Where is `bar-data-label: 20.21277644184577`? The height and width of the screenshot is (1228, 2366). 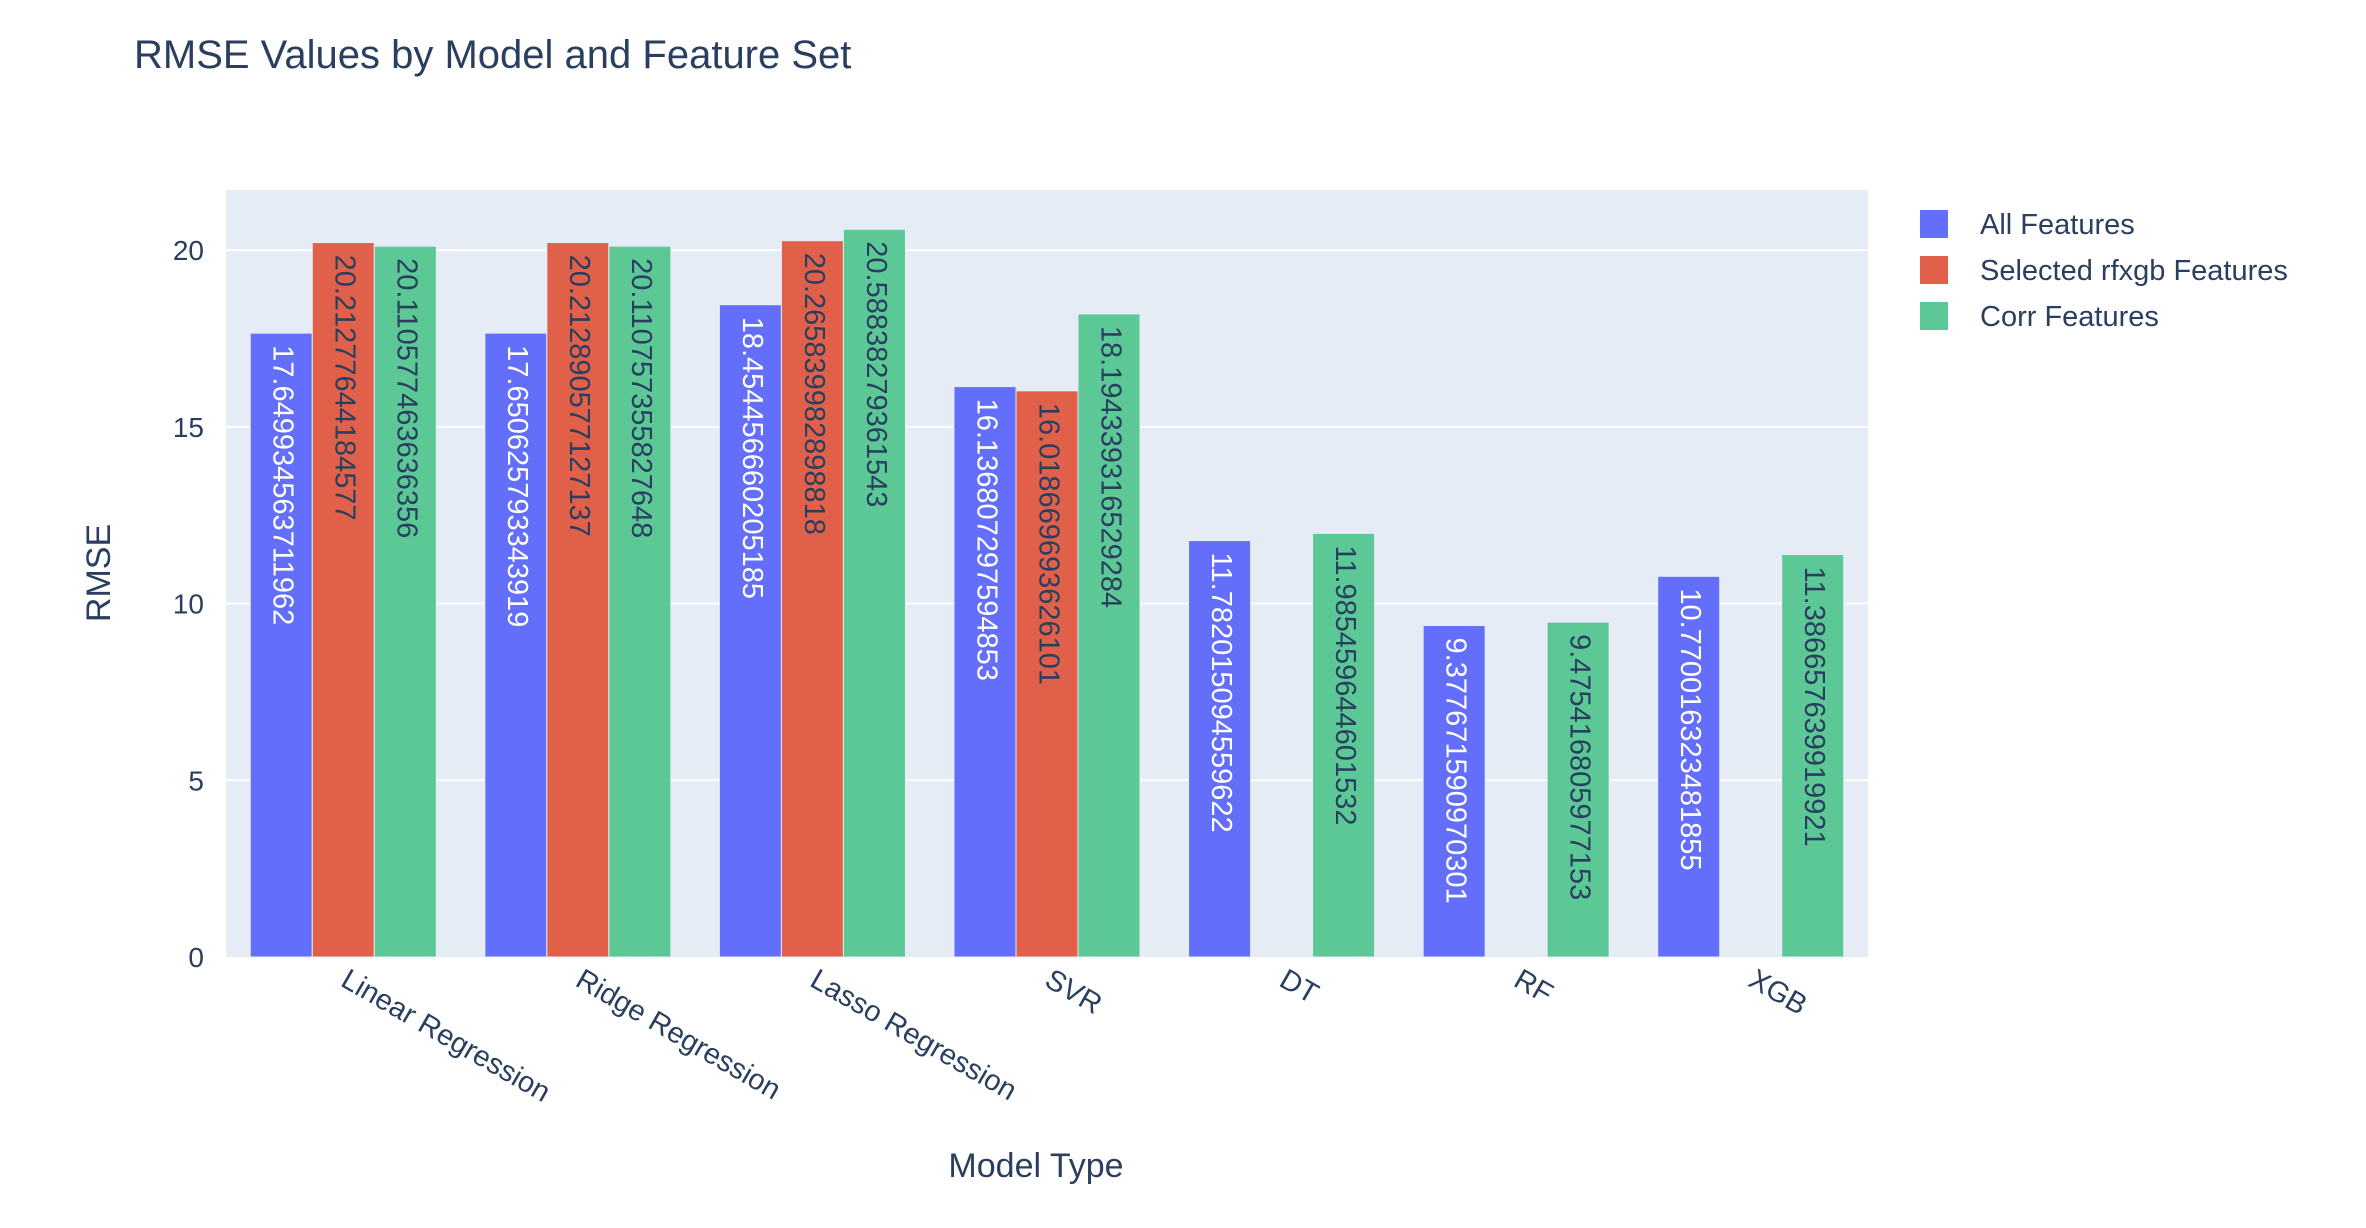 bar-data-label: 20.21277644184577 is located at coordinates (345, 388).